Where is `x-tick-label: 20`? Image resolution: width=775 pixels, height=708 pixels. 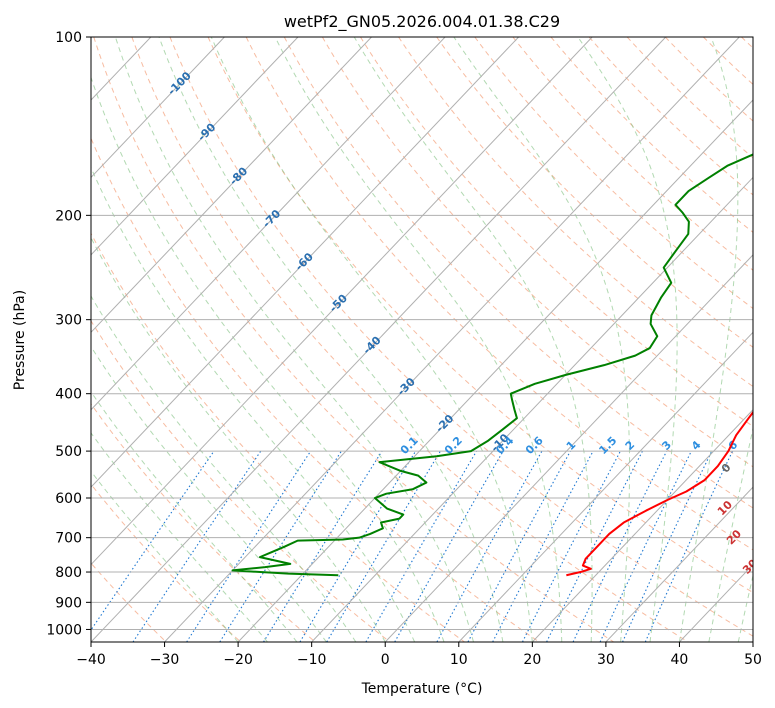
x-tick-label: 20 is located at coordinates (532, 660).